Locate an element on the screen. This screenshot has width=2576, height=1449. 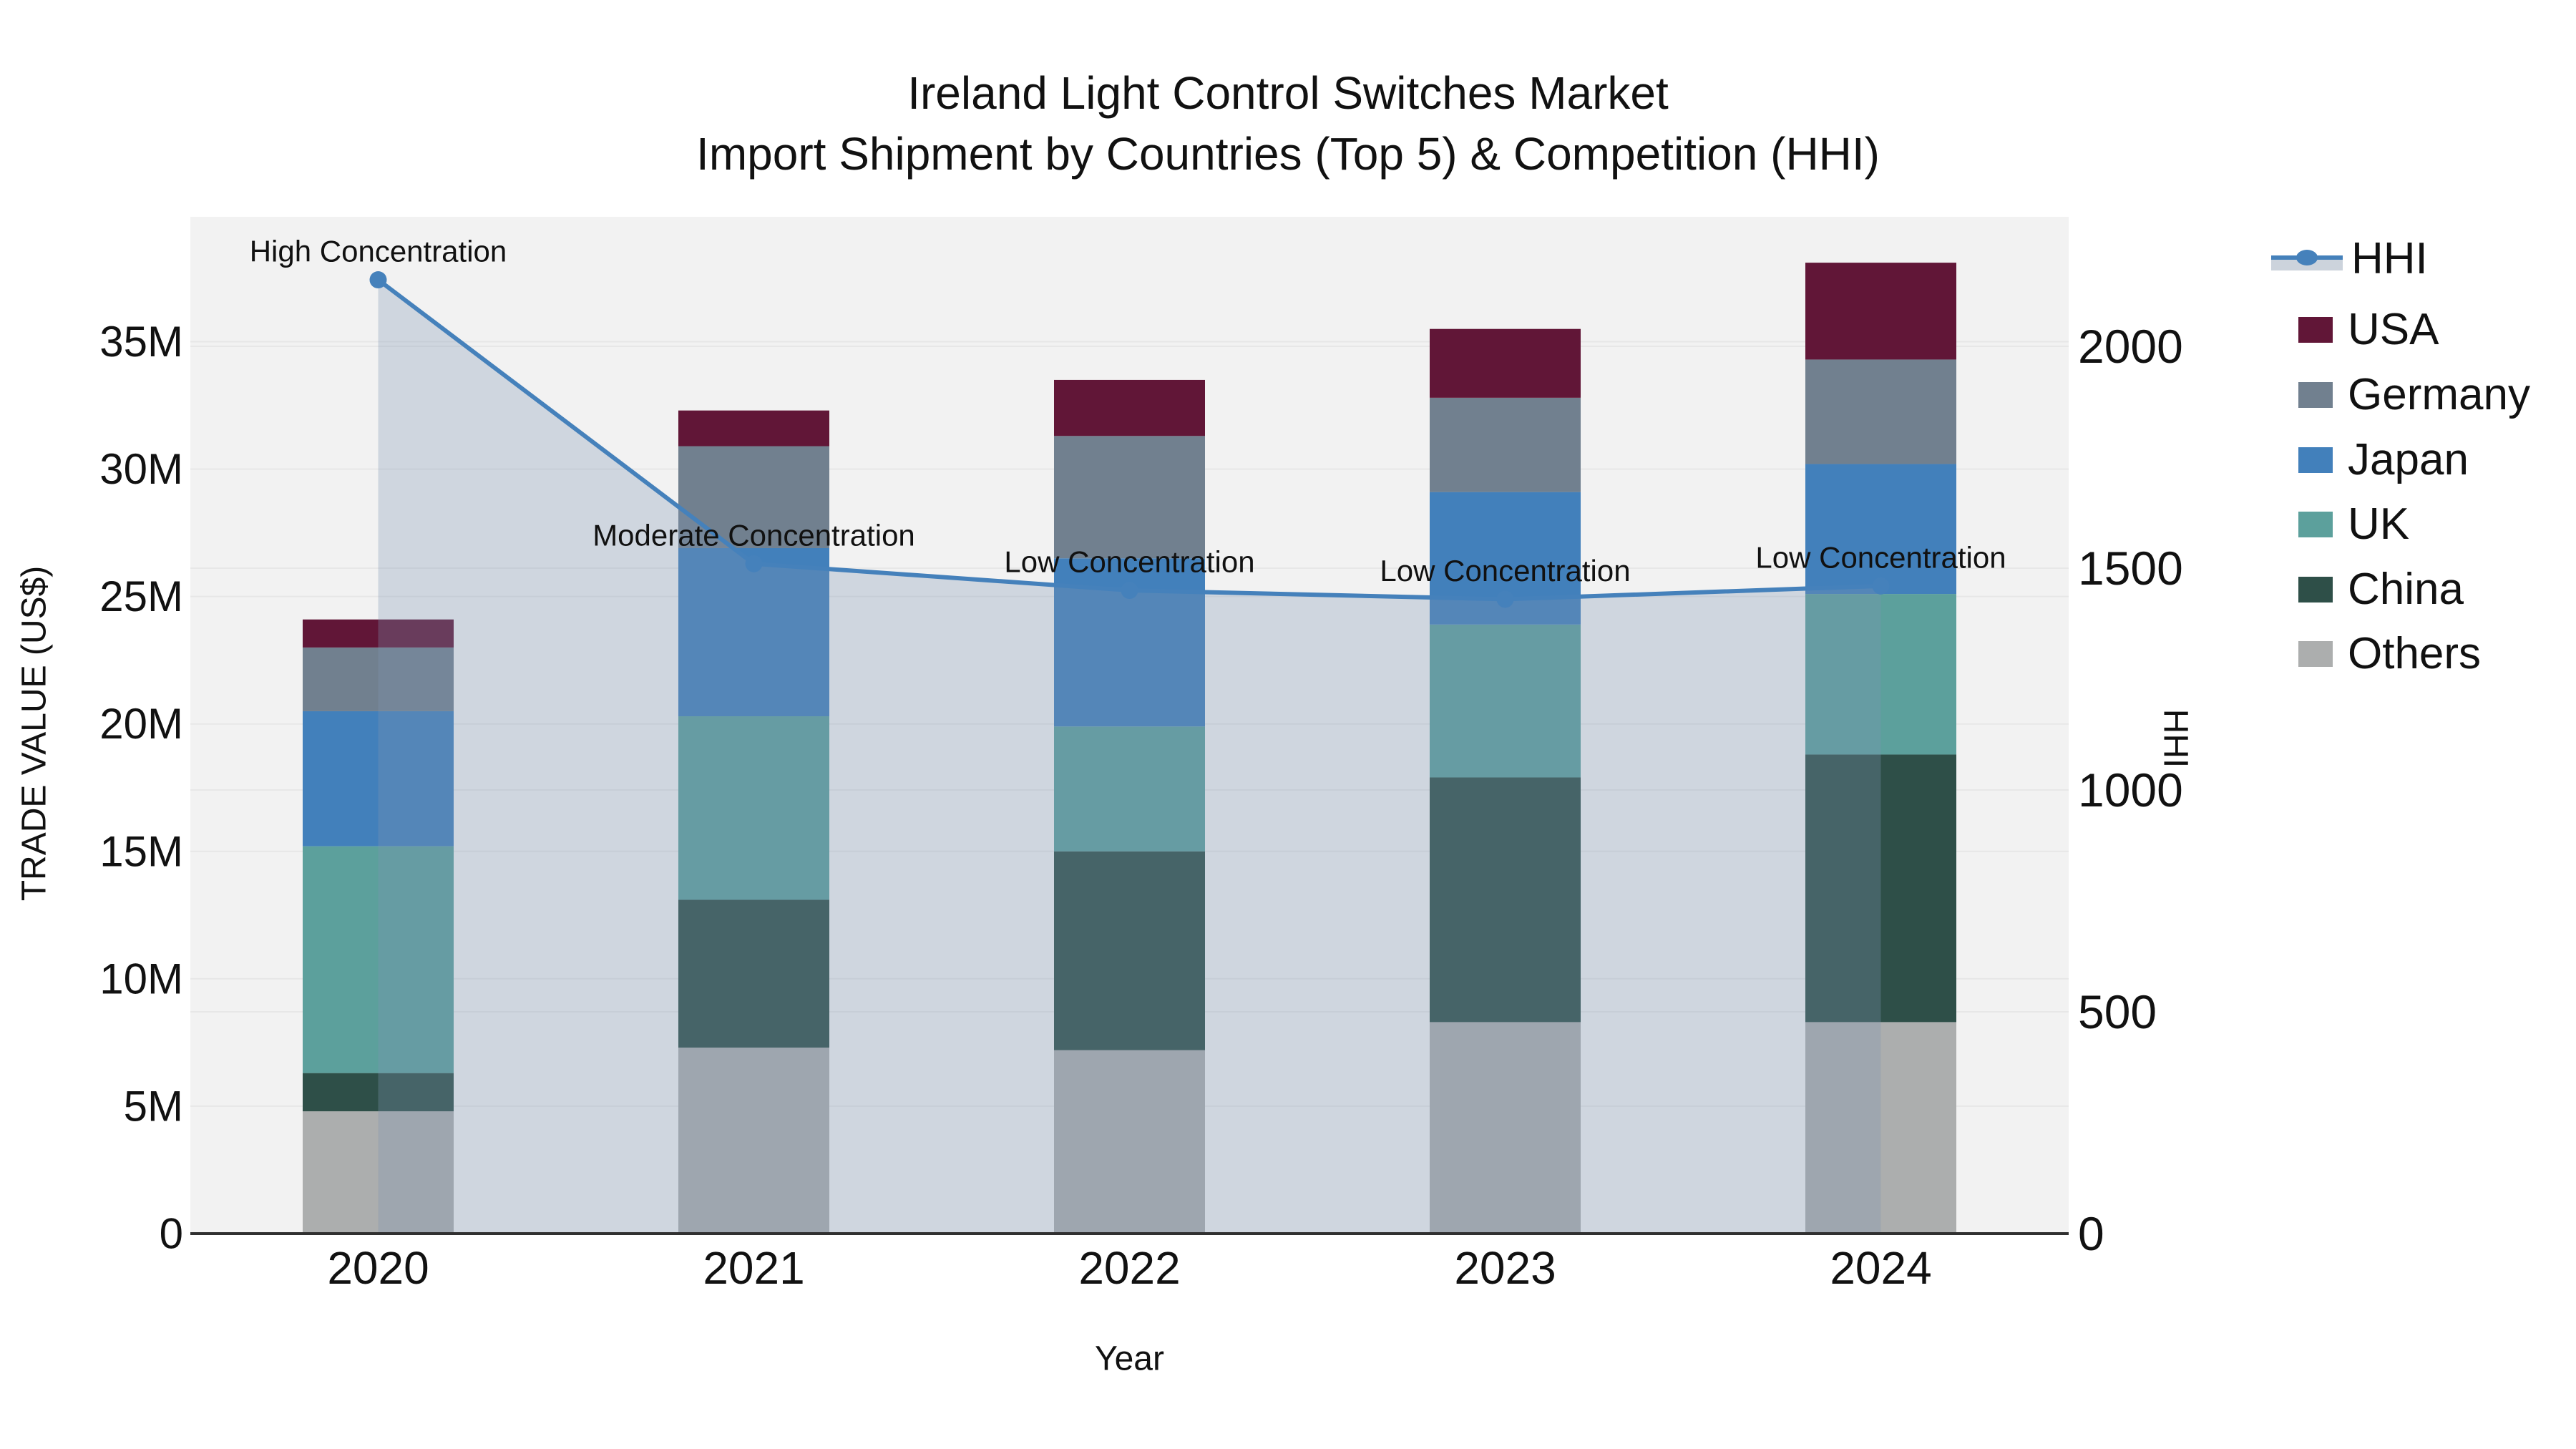
y-right-tick-label: 0 is located at coordinates (2091, 1233).